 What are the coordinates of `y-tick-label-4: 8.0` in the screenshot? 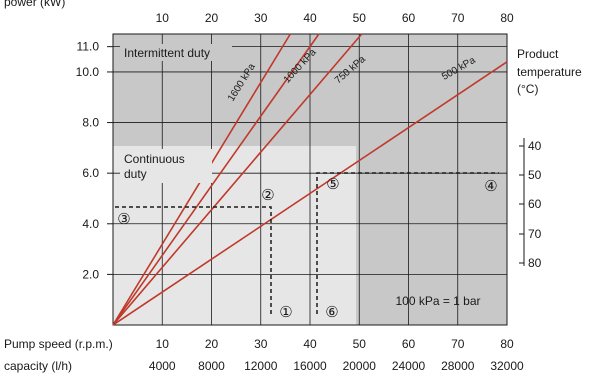 It's located at (90, 123).